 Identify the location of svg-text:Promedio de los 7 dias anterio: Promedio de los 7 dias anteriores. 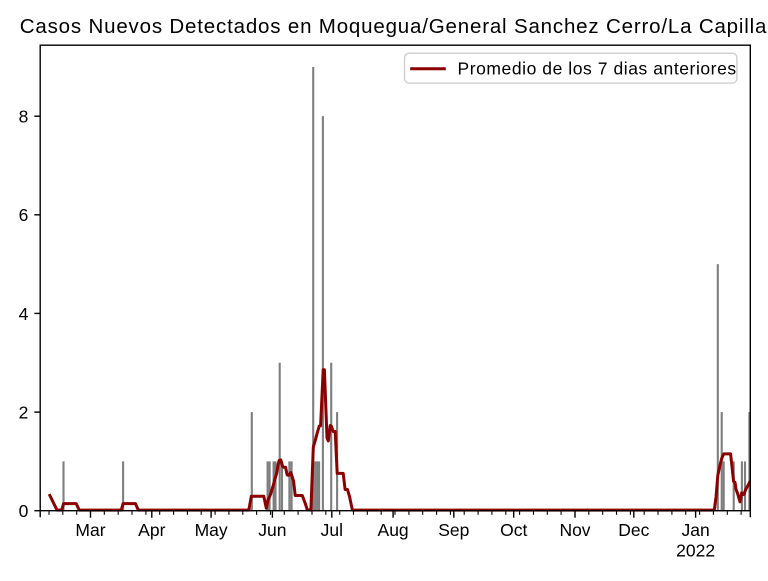
(597, 68).